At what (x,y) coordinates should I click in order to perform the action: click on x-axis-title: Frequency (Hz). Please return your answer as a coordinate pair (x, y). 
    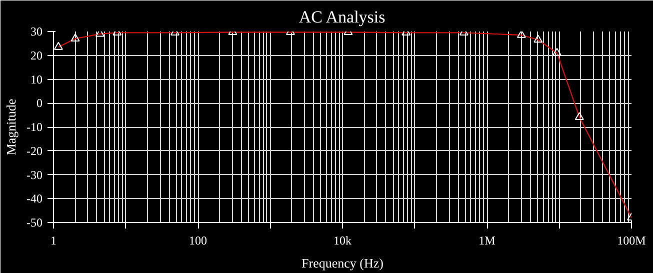
    Looking at the image, I should click on (343, 263).